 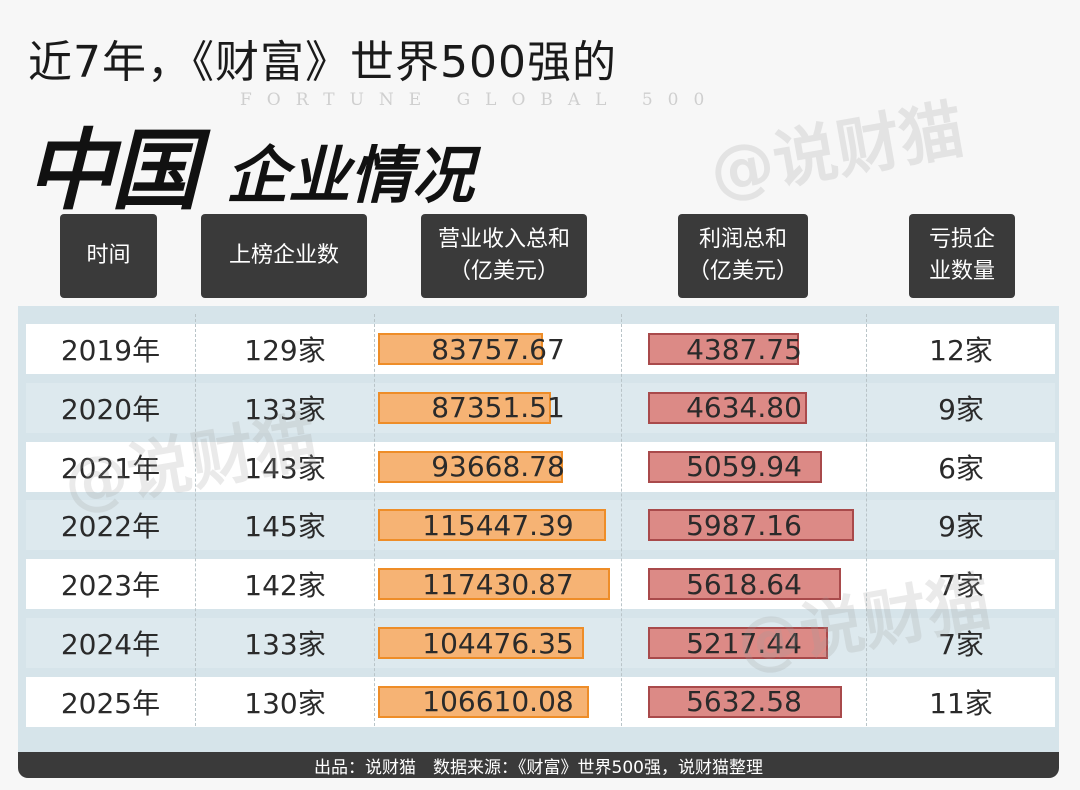 What do you see at coordinates (285, 468) in the screenshot?
I see `count-cell: 143家` at bounding box center [285, 468].